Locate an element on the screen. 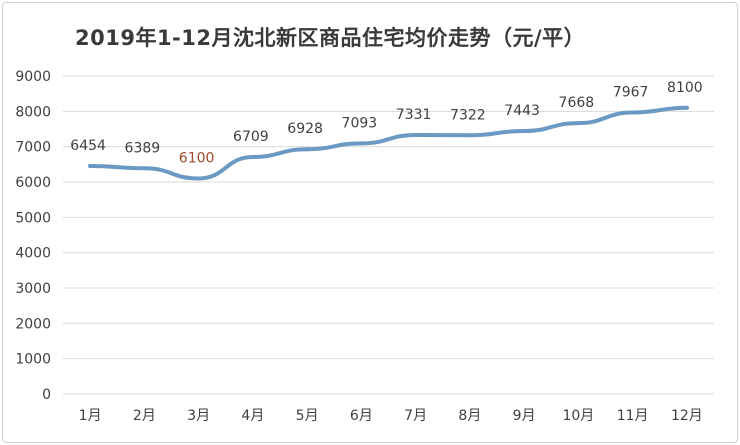  data-label: 7331 is located at coordinates (414, 115).